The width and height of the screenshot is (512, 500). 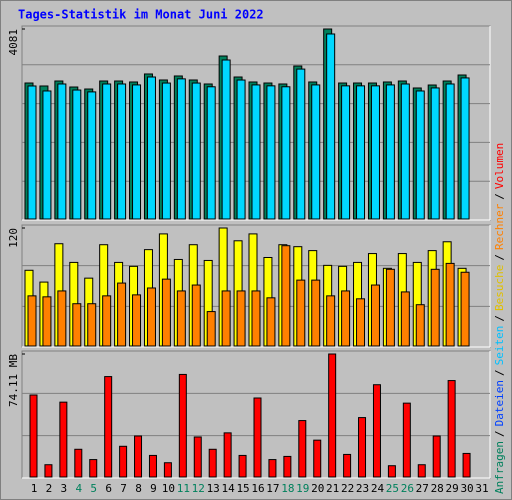 I want to click on x-tick-label: 15, so click(x=242, y=488).